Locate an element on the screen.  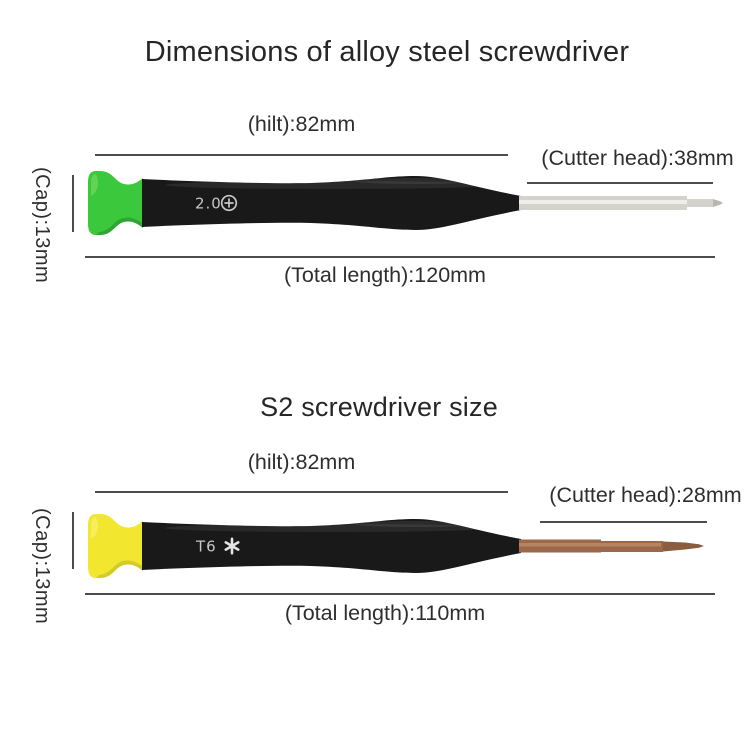
screwdriver-green-phillips: 2.0 is located at coordinates (405, 203).